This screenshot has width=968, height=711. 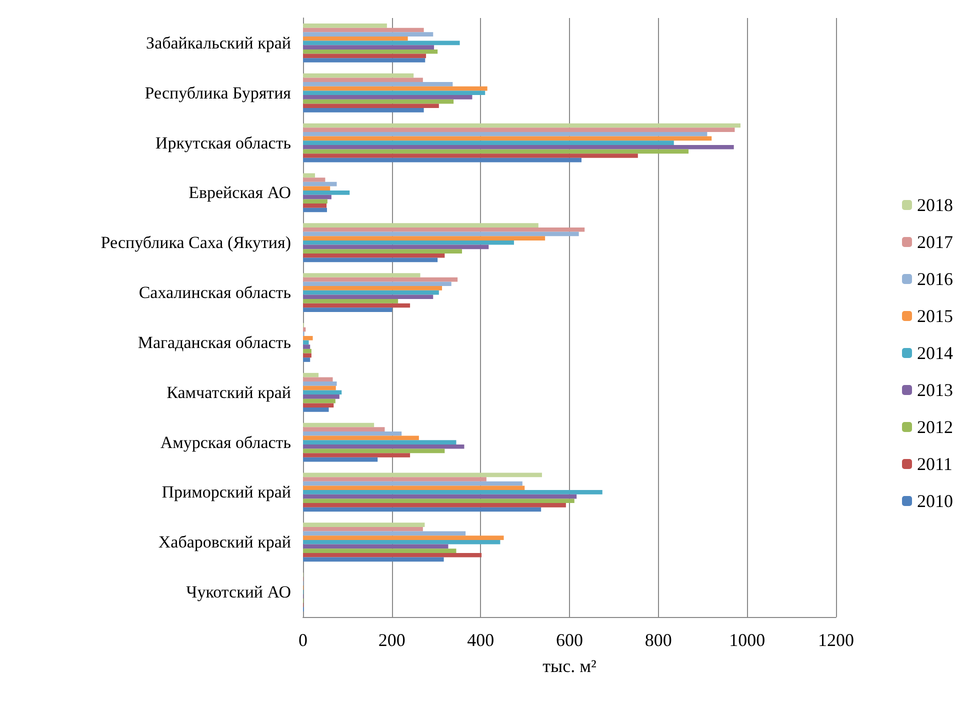 I want to click on y-tick-label: Хабаровский край, so click(x=224, y=542).